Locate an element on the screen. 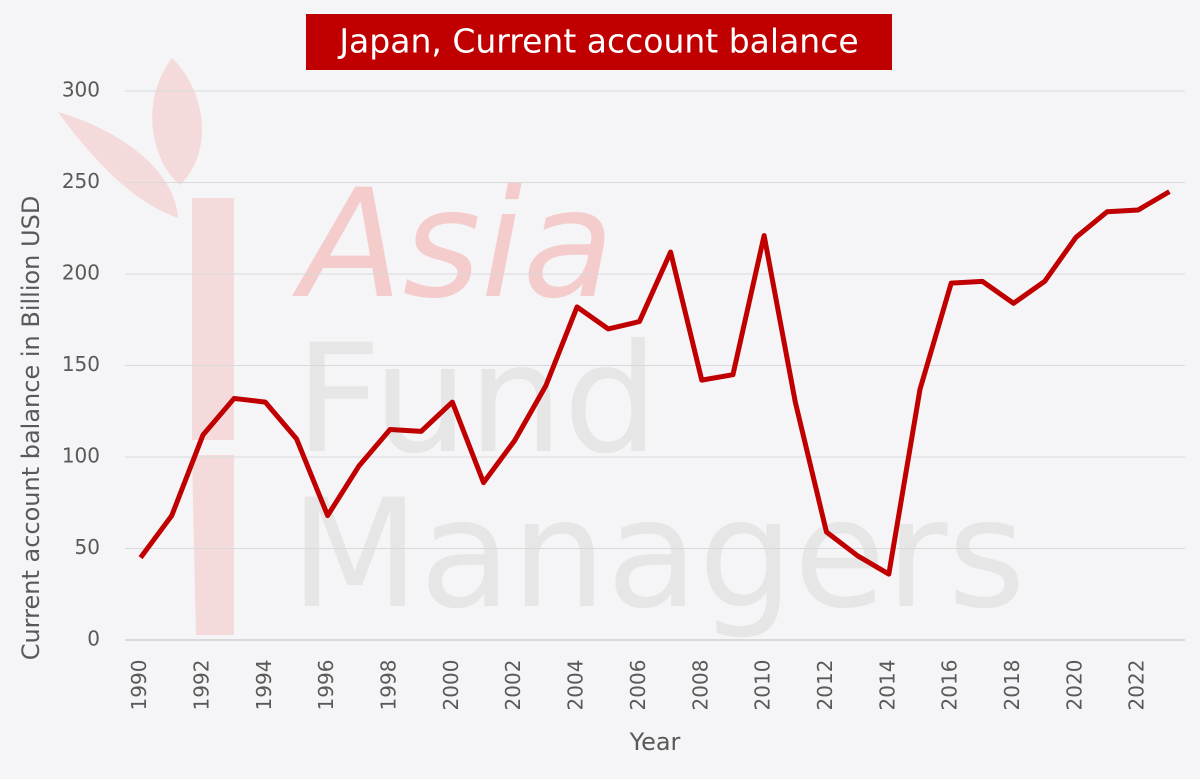 The height and width of the screenshot is (779, 1200). chart-title: Japan, Current account balance is located at coordinates (597, 41).